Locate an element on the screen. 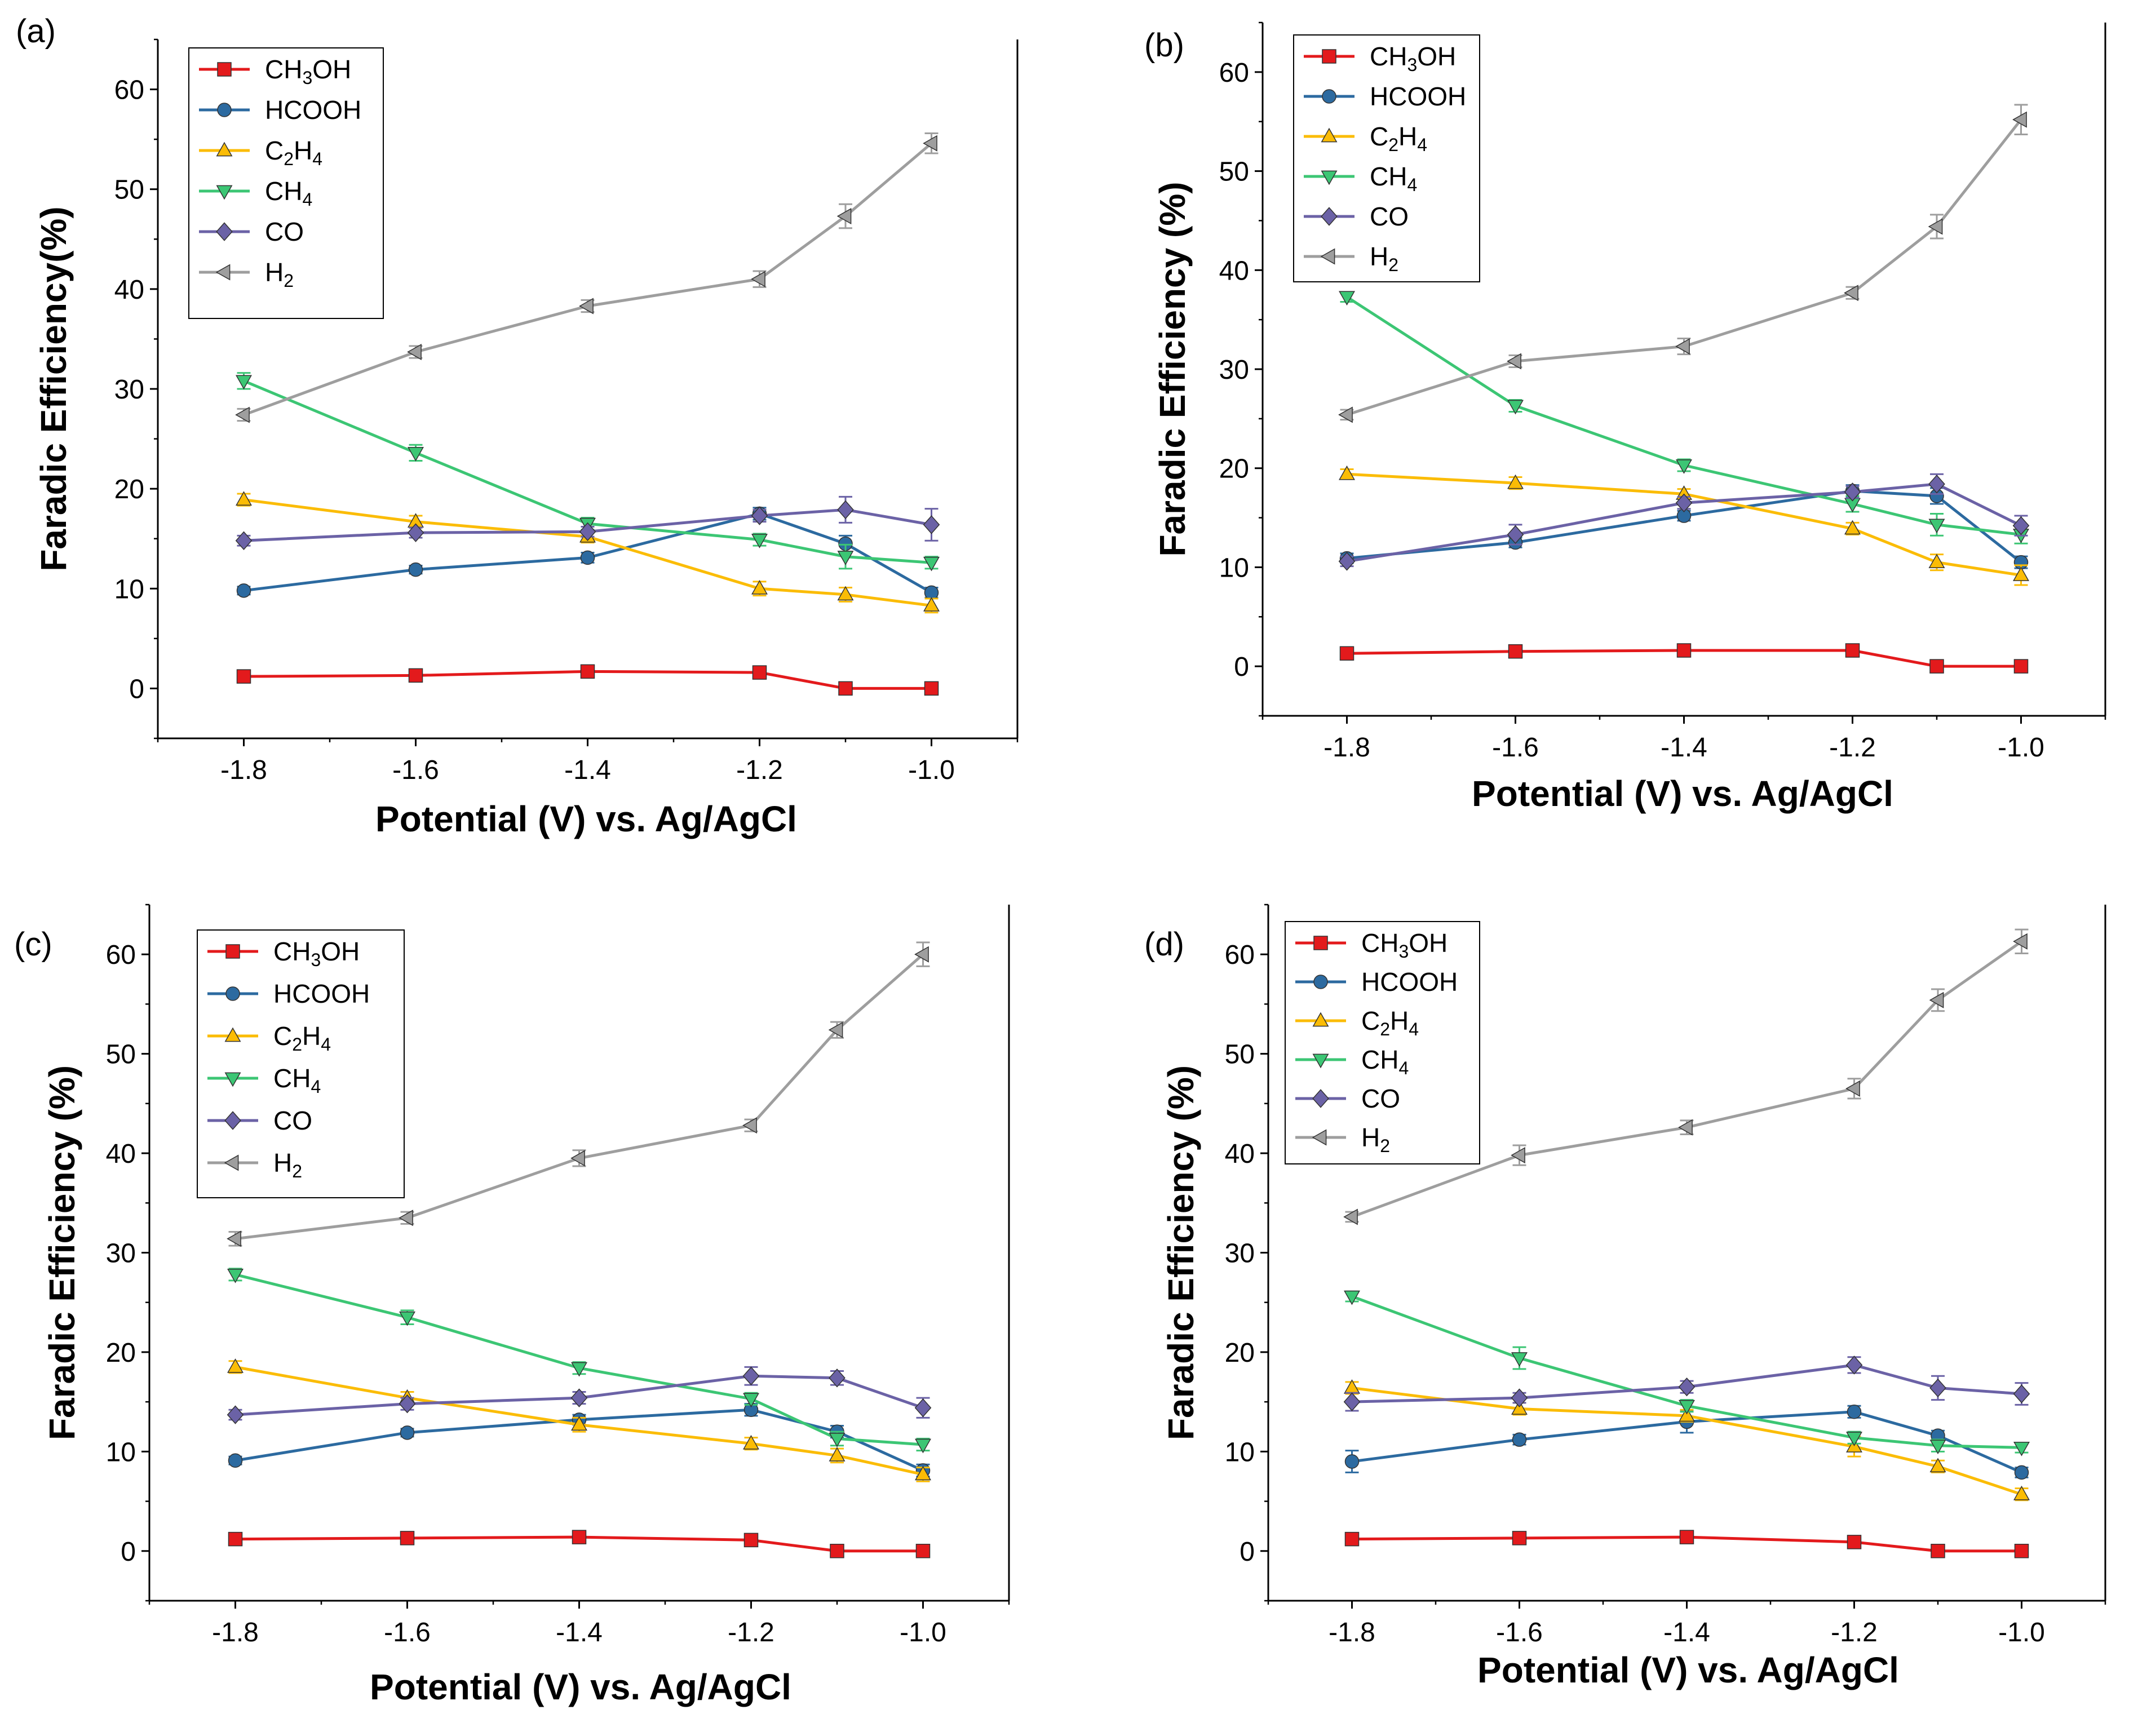  legend-label-CH4: CH4 is located at coordinates (1385, 1061).